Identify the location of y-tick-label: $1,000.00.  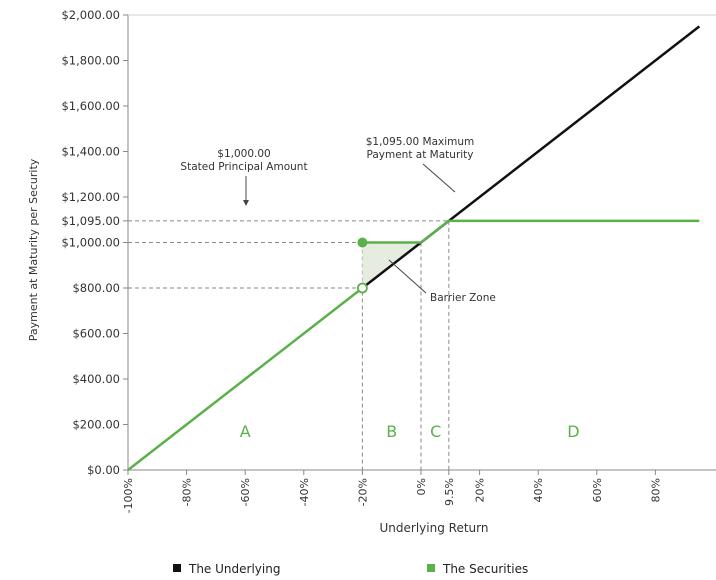
(90, 243).